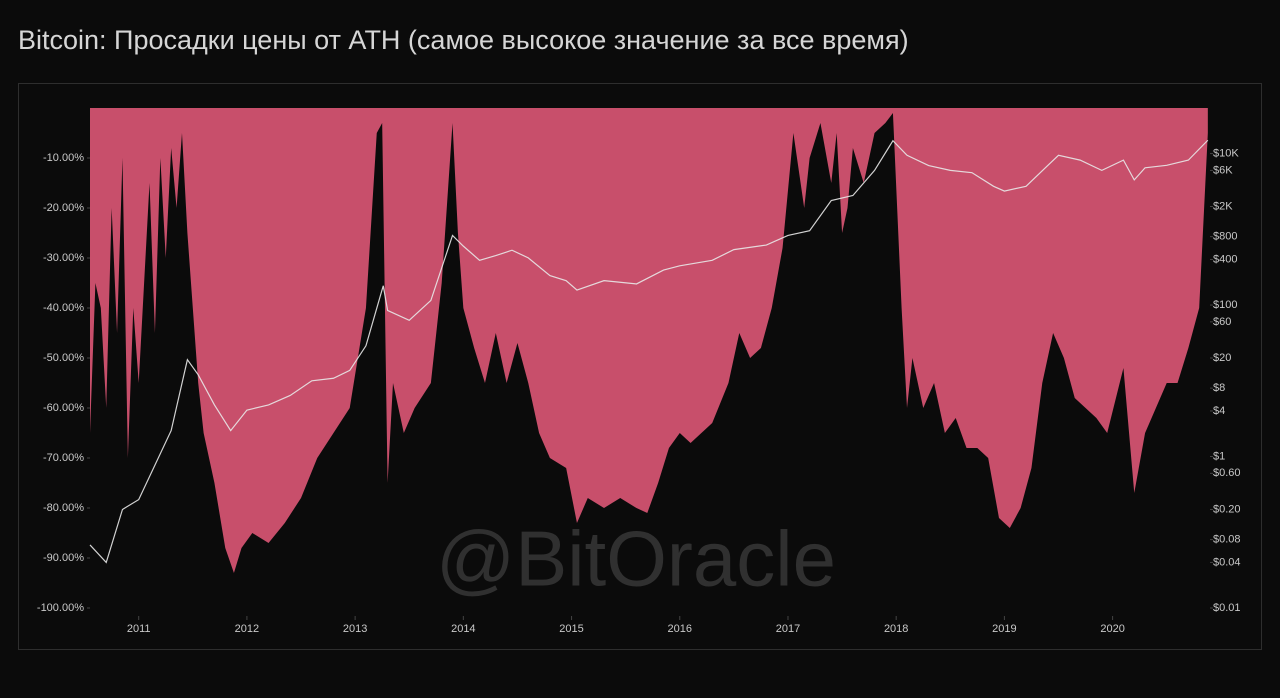 This screenshot has height=698, width=1280. What do you see at coordinates (1222, 322) in the screenshot?
I see `y2-tick-label: $60` at bounding box center [1222, 322].